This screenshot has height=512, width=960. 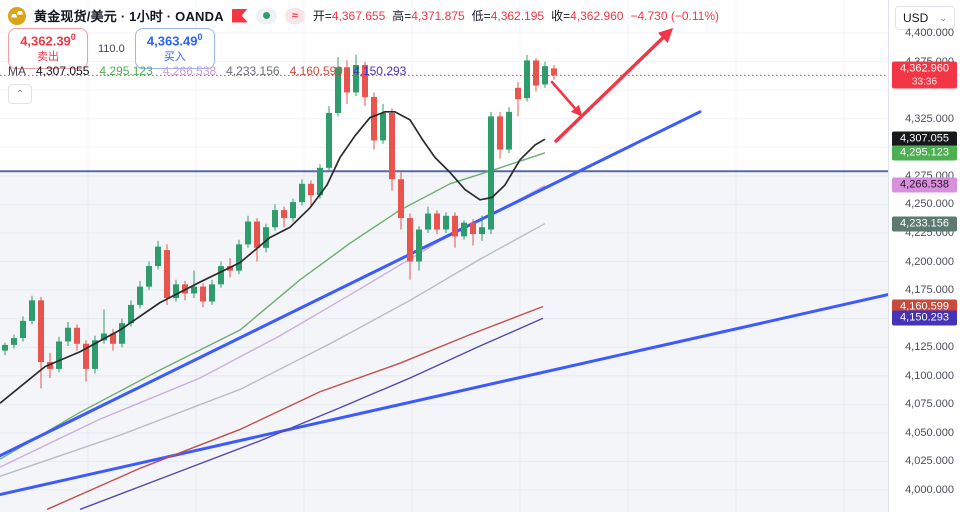 What do you see at coordinates (174, 57) in the screenshot?
I see `buy-label: 买入` at bounding box center [174, 57].